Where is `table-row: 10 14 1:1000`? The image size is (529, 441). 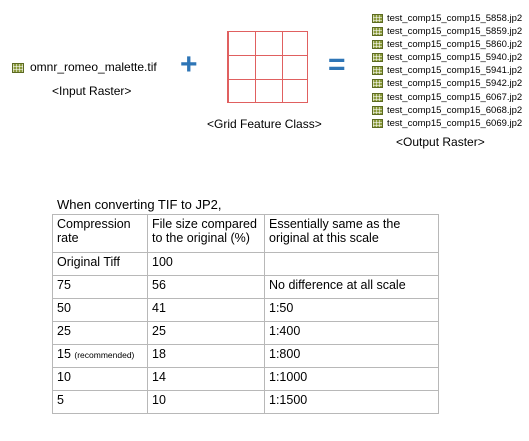 table-row: 10 14 1:1000 is located at coordinates (245, 379).